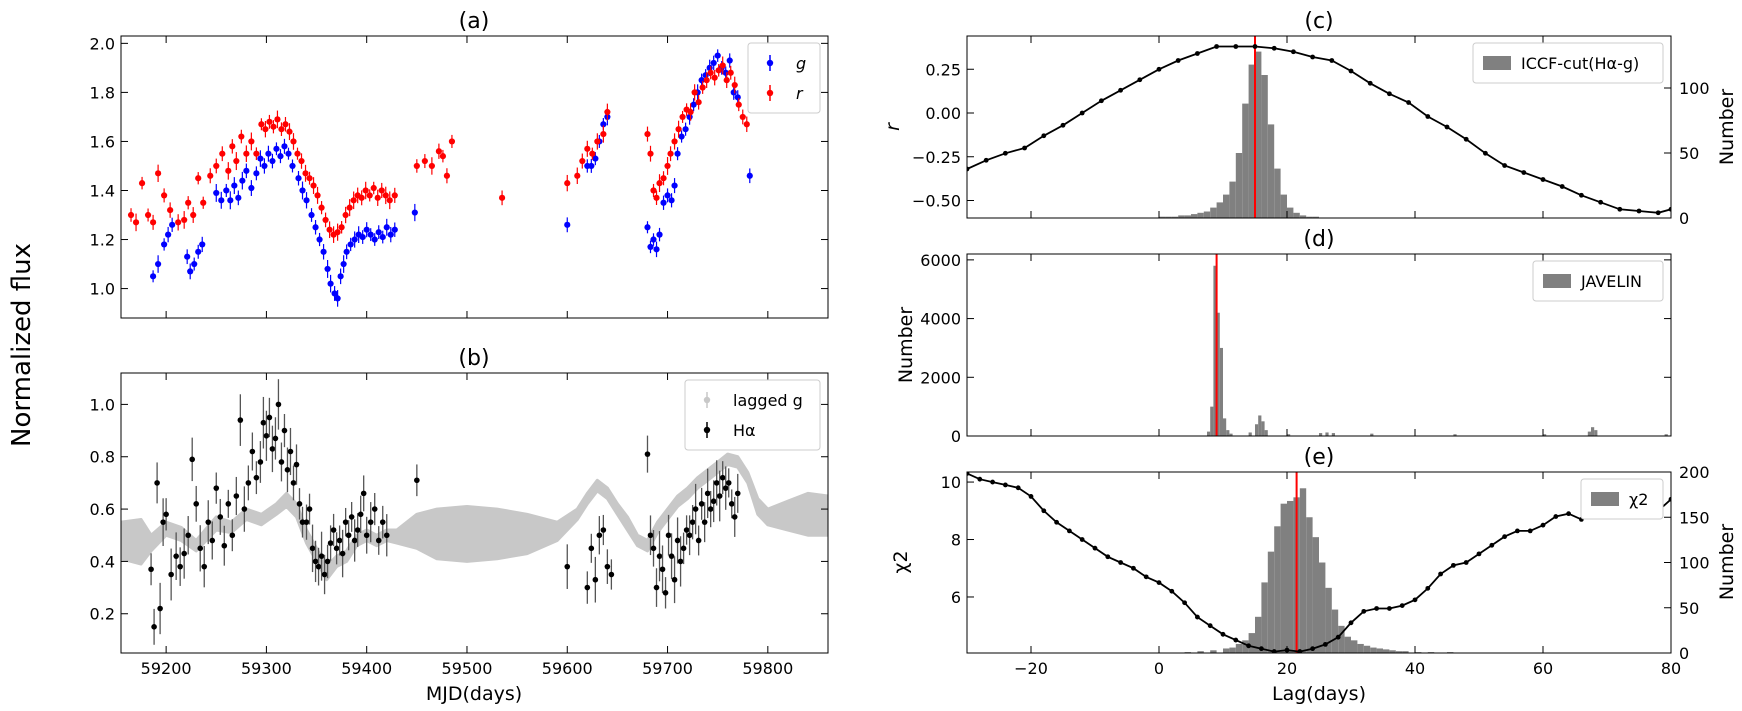  What do you see at coordinates (1543, 668) in the screenshot?
I see `panel-e-xtick-label: 60` at bounding box center [1543, 668].